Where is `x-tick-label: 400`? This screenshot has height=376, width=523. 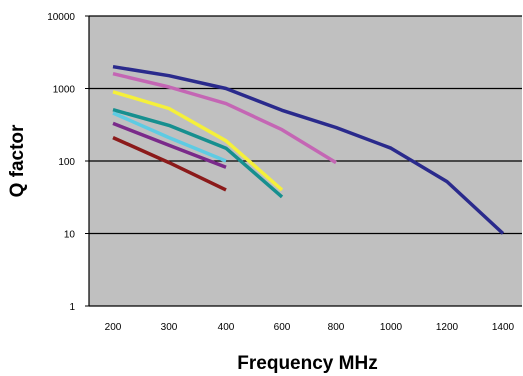
x-tick-label: 400 is located at coordinates (226, 327).